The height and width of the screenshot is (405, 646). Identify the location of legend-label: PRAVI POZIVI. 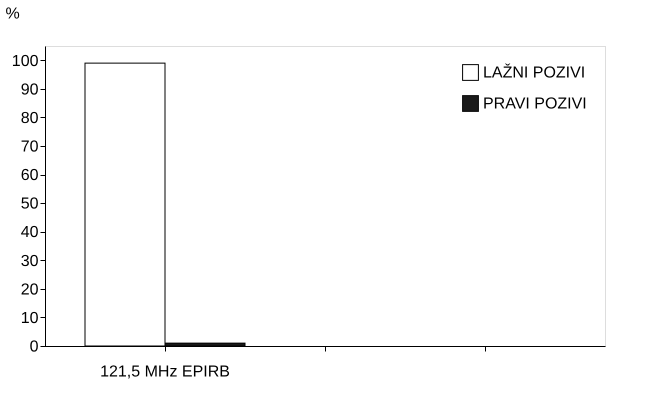
(535, 104).